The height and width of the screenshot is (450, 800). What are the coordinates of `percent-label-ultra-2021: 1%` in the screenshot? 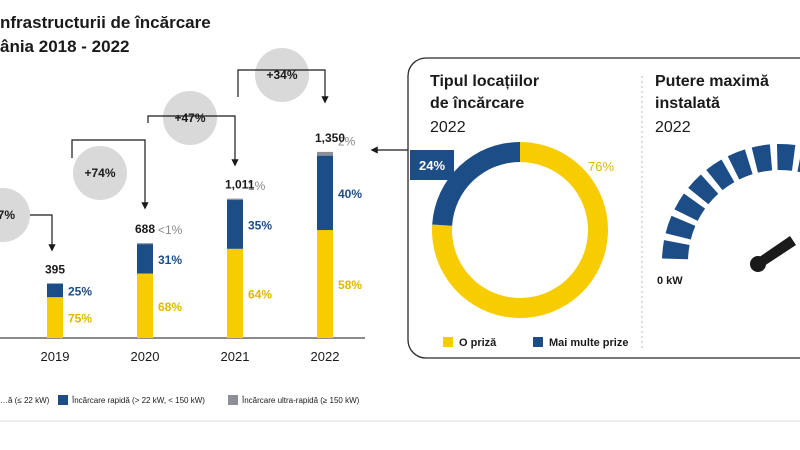 It's located at (257, 186).